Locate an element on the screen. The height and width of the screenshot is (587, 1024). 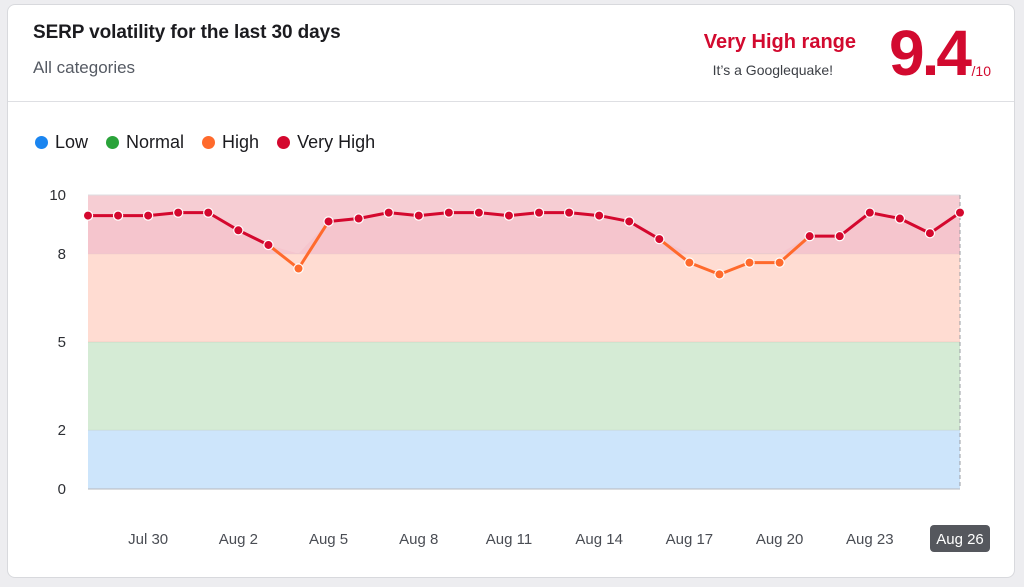
x-tick-label: Aug 17 is located at coordinates (690, 539).